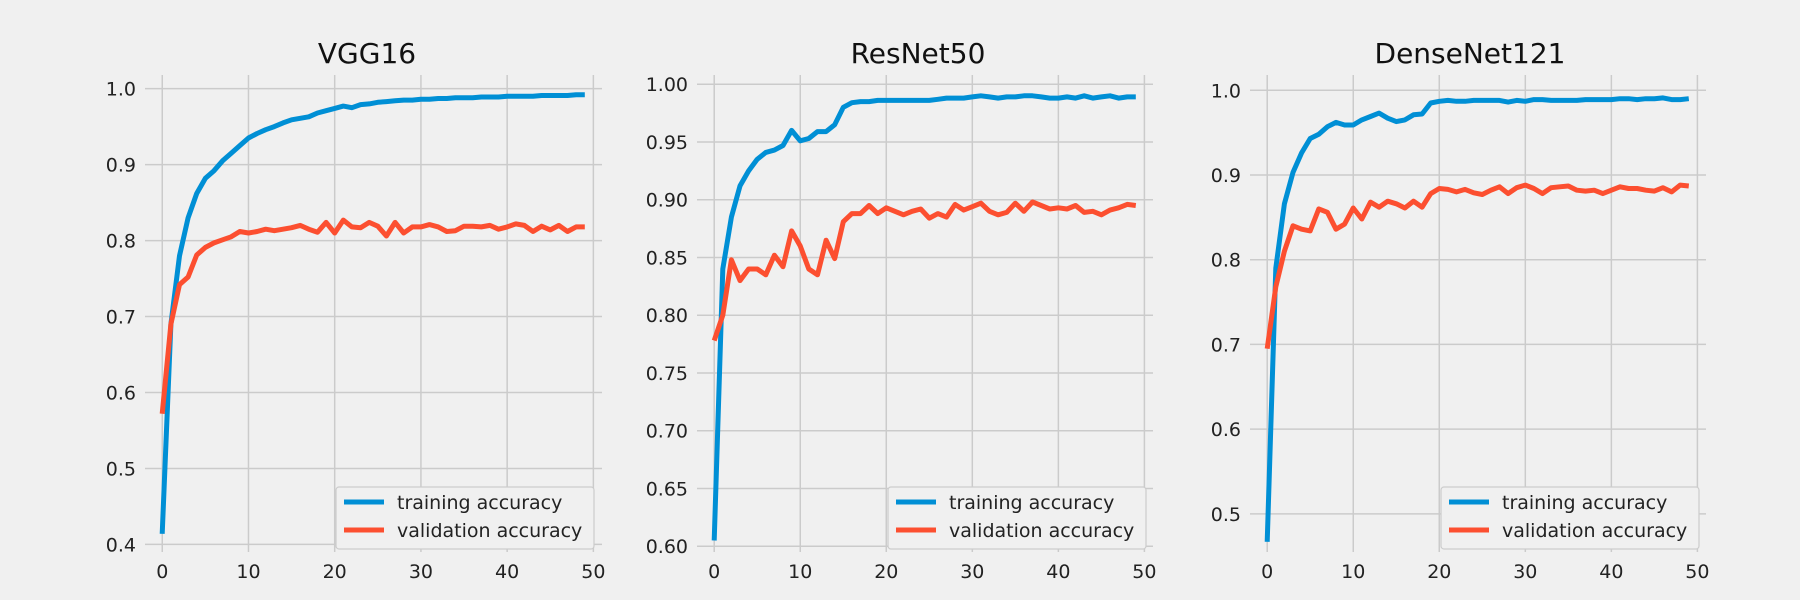 The width and height of the screenshot is (1800, 600). I want to click on y-tick-label: 0.85, so click(667, 258).